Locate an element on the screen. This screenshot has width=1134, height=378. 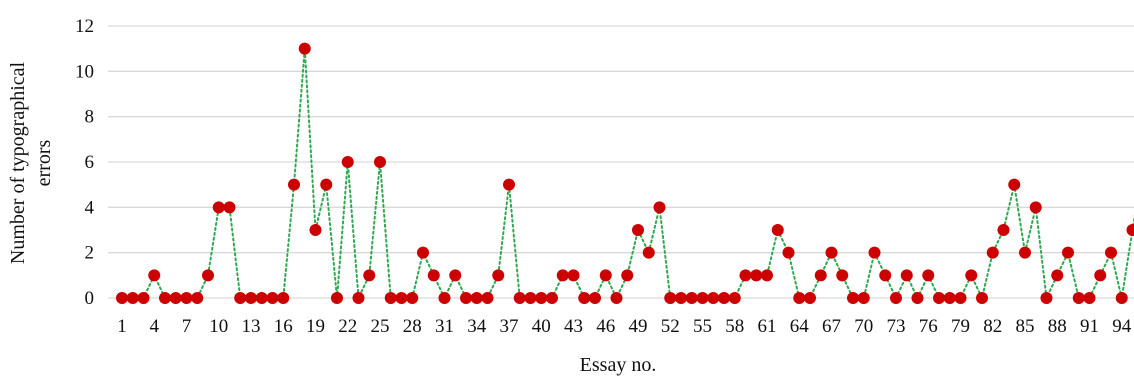
x-tick-label: 73 is located at coordinates (896, 326).